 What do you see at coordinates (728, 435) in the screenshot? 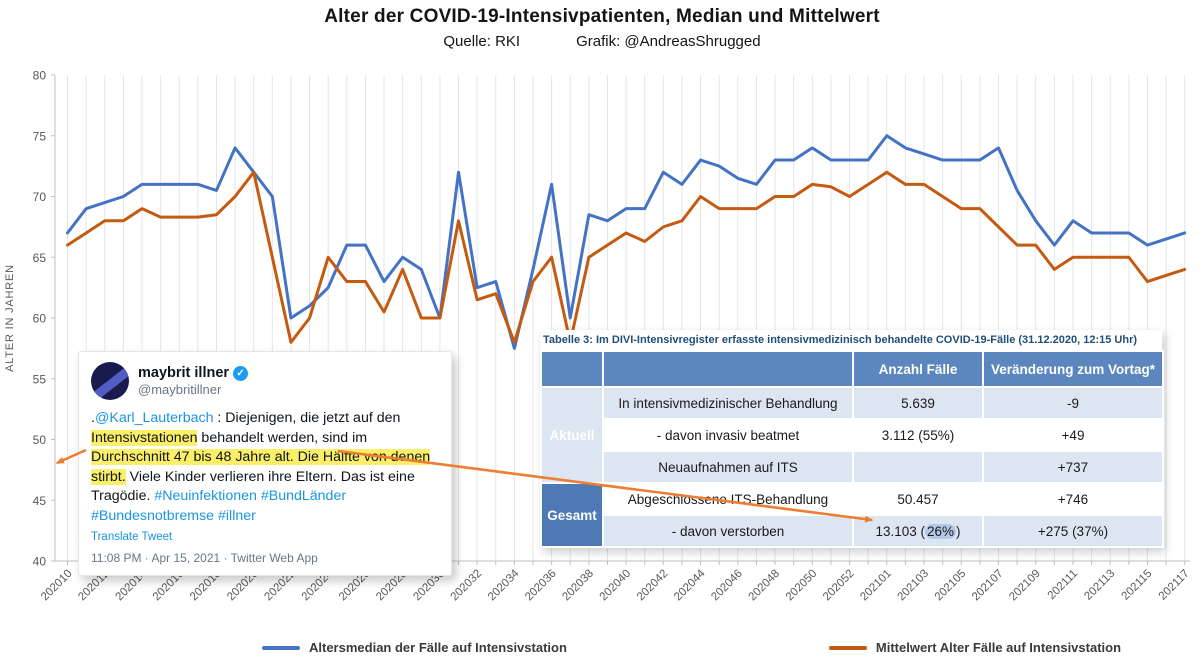
I see `divi-row-label: - davon invasiv beatmet` at bounding box center [728, 435].